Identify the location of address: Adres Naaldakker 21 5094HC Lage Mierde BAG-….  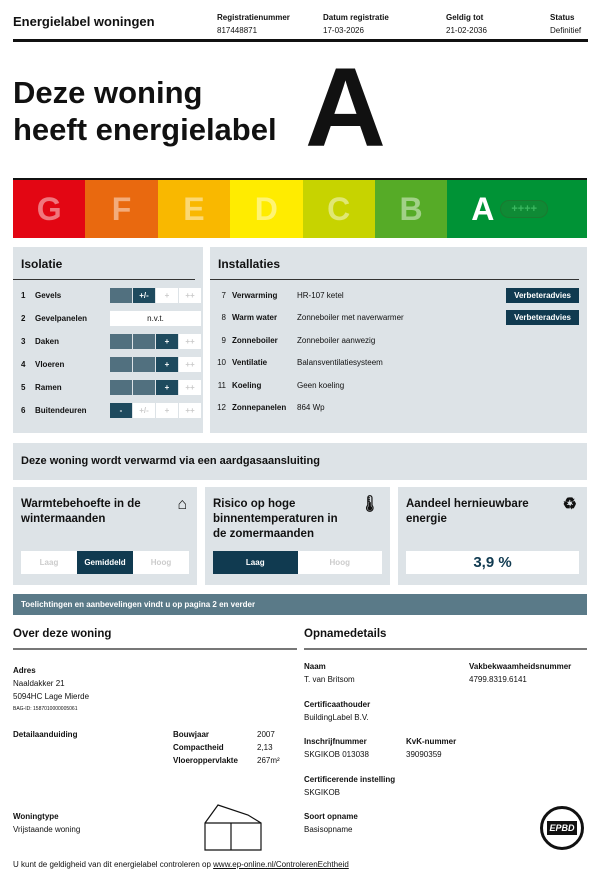
(51, 689).